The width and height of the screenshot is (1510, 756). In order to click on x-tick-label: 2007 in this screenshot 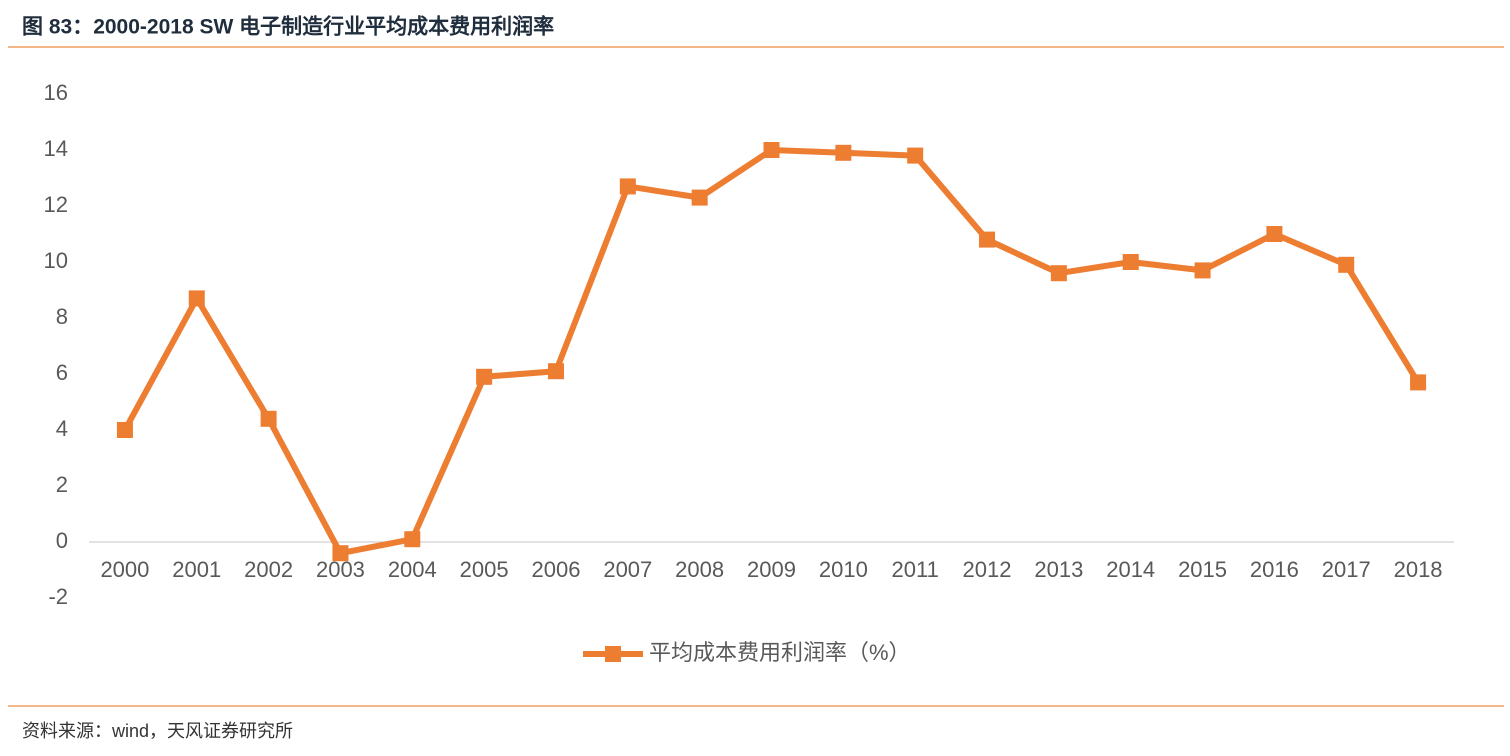, I will do `click(627, 569)`.